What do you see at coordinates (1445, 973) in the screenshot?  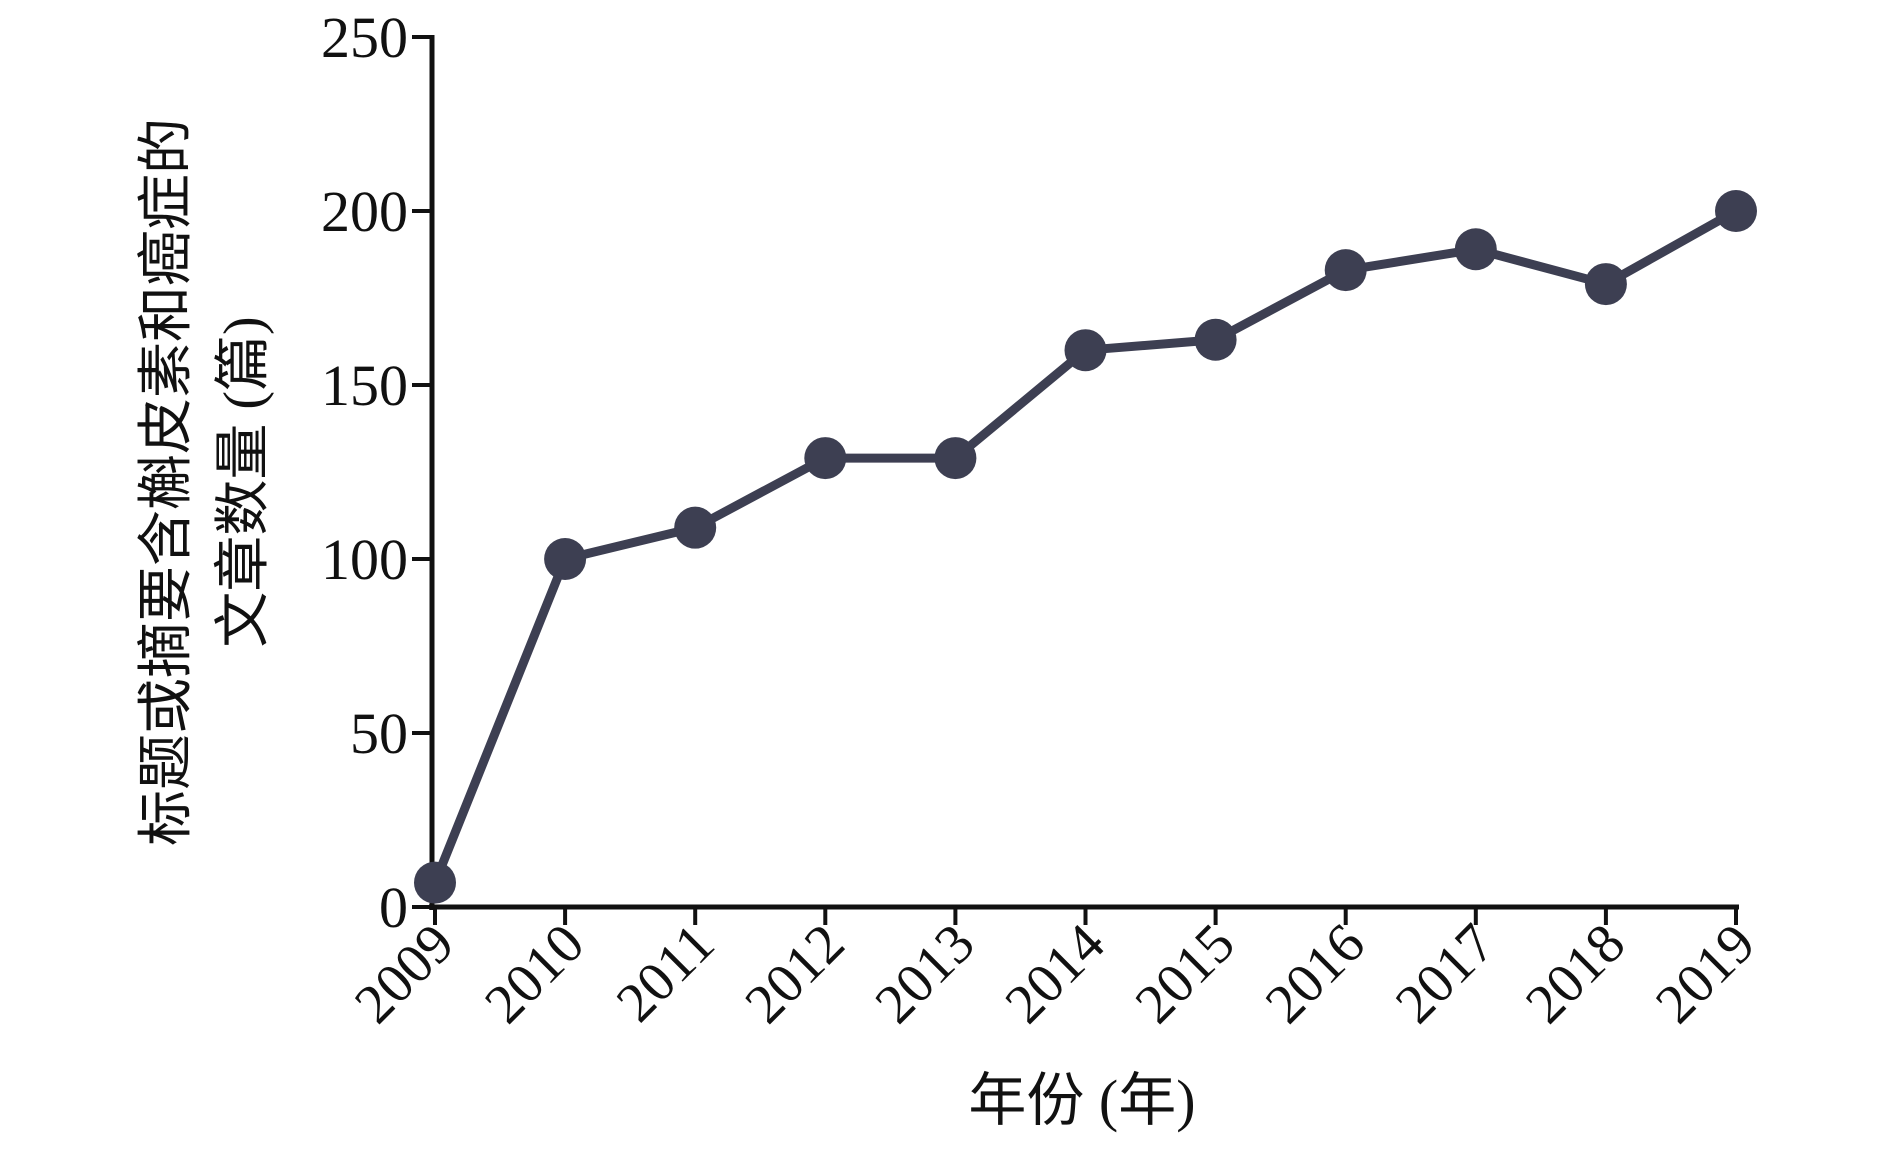 I see `x-tick-label: 2017` at bounding box center [1445, 973].